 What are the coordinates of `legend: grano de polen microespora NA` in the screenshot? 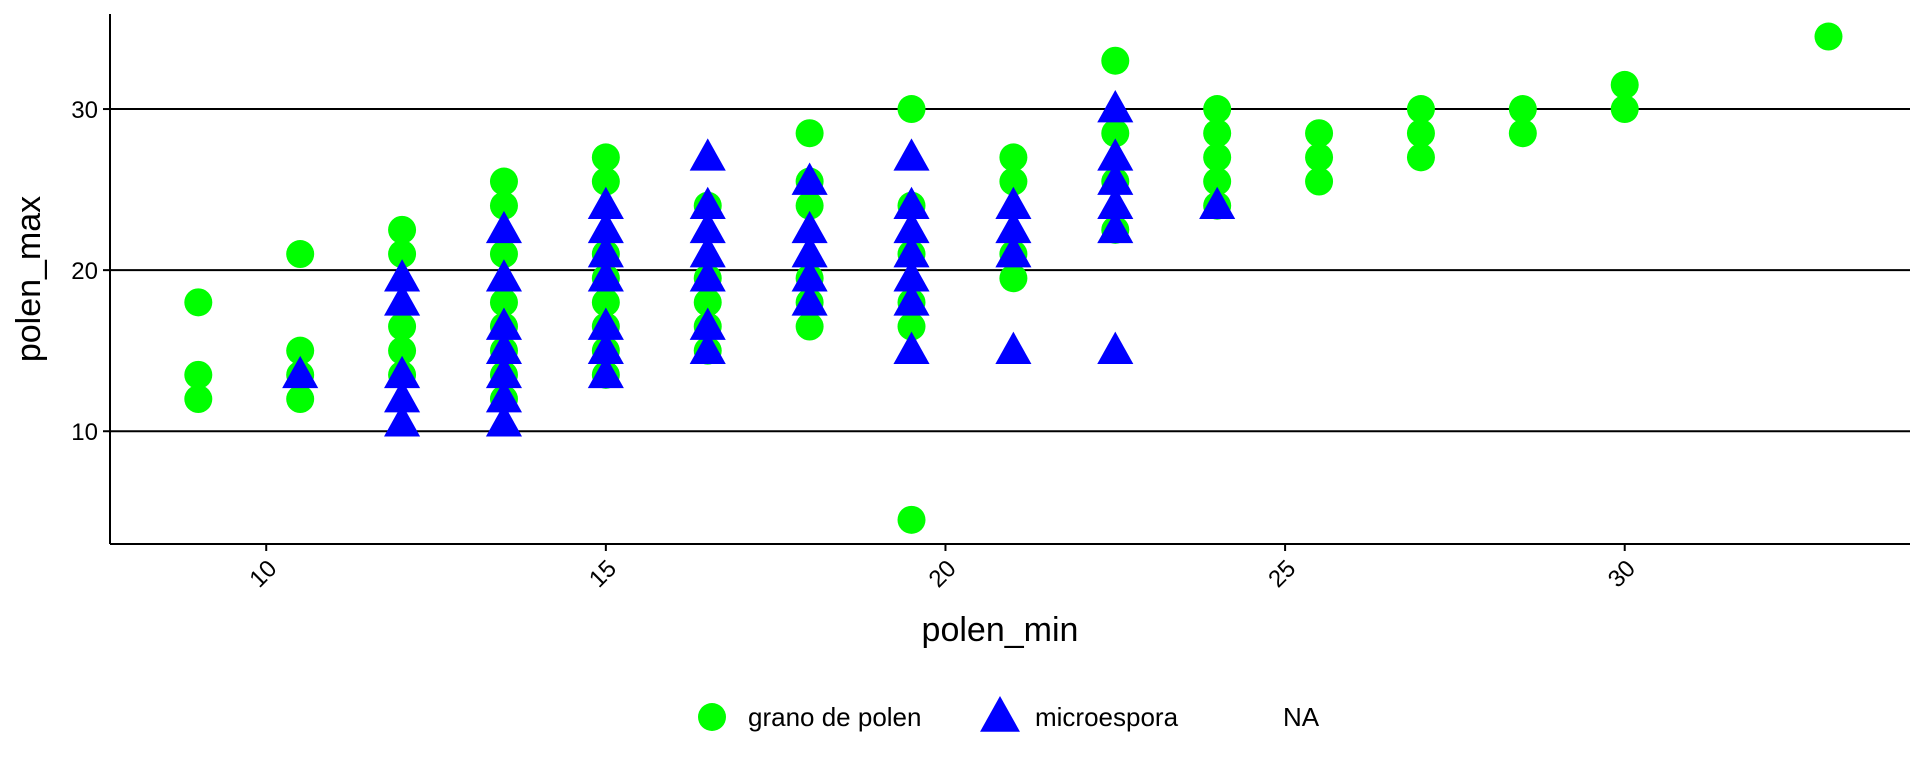 It's located at (1009, 714).